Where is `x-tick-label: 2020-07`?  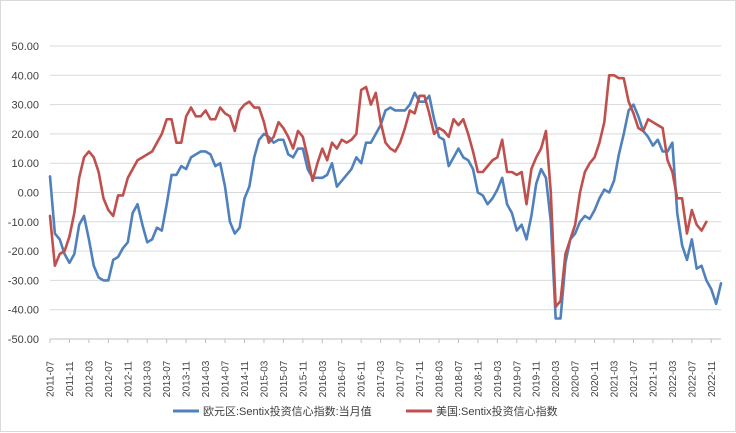
x-tick-label: 2020-07 is located at coordinates (576, 378).